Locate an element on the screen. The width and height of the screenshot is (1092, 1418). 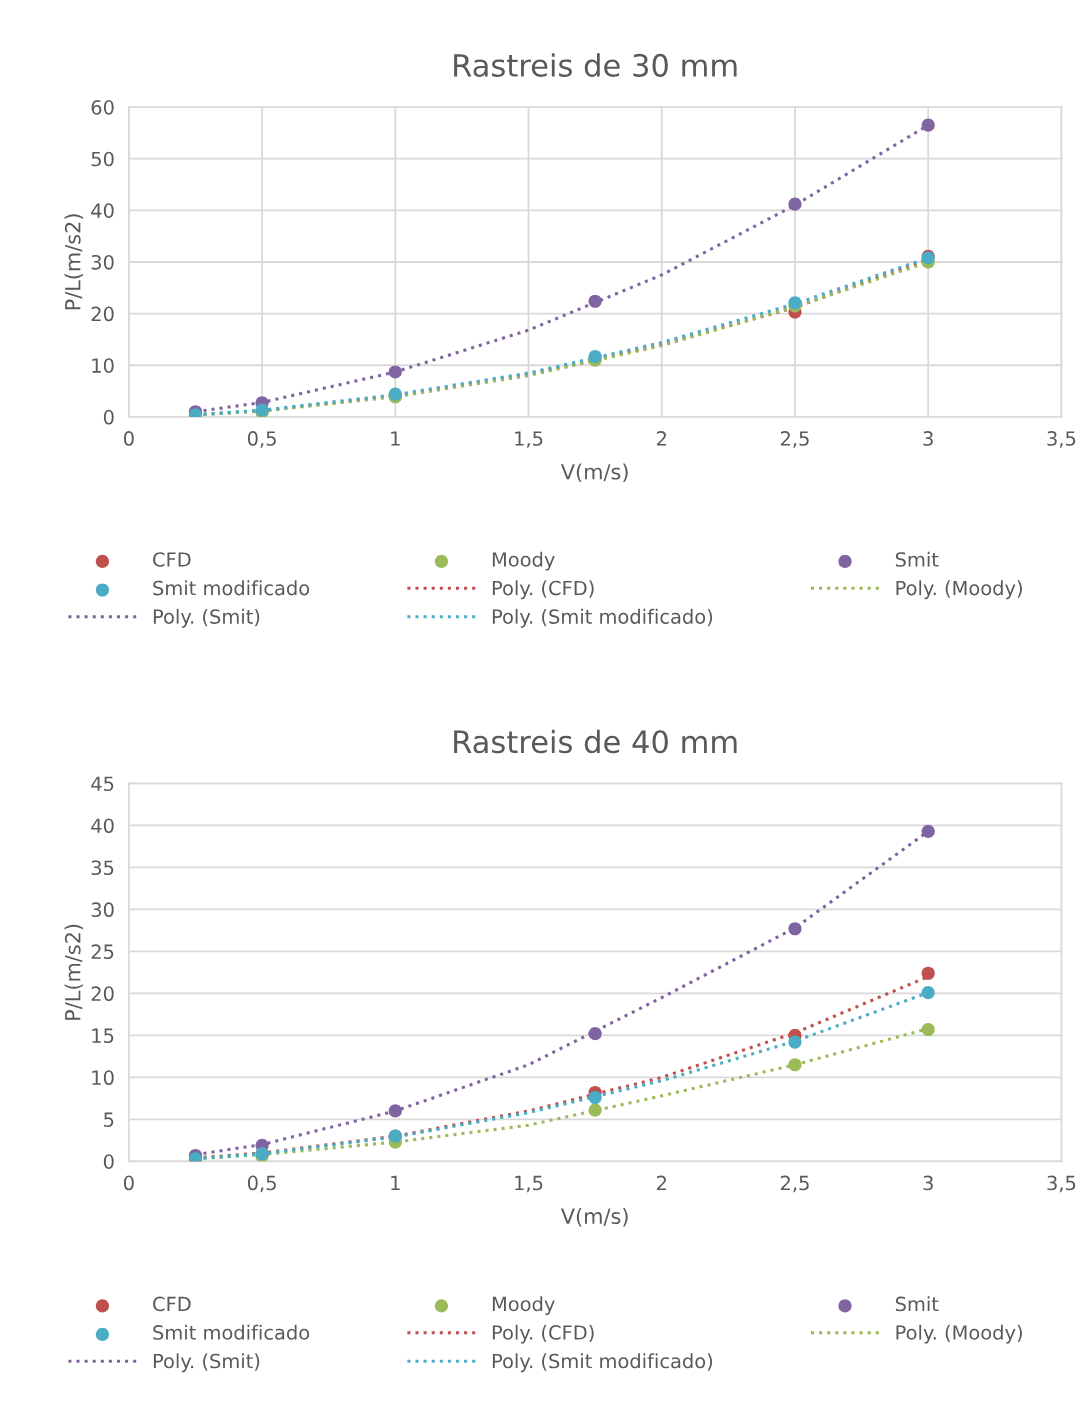
y-tick-label: 15 is located at coordinates (103, 1036).